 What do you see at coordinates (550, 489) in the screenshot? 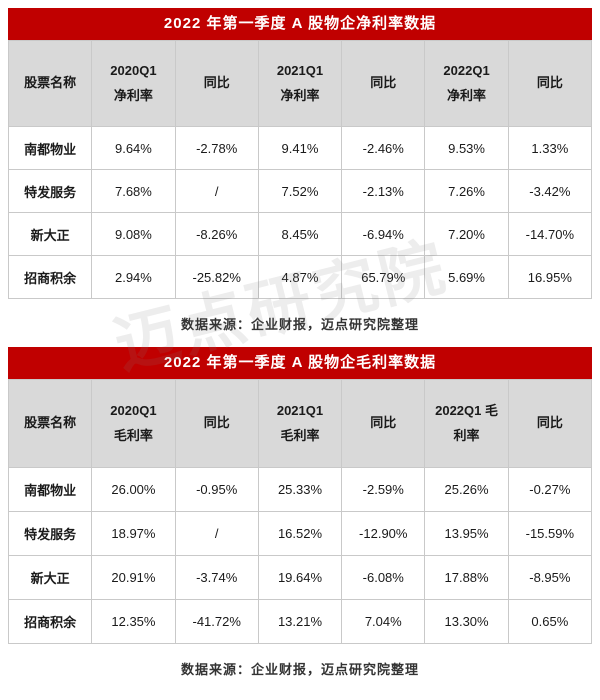
I see `value-cell: -0.27%` at bounding box center [550, 489].